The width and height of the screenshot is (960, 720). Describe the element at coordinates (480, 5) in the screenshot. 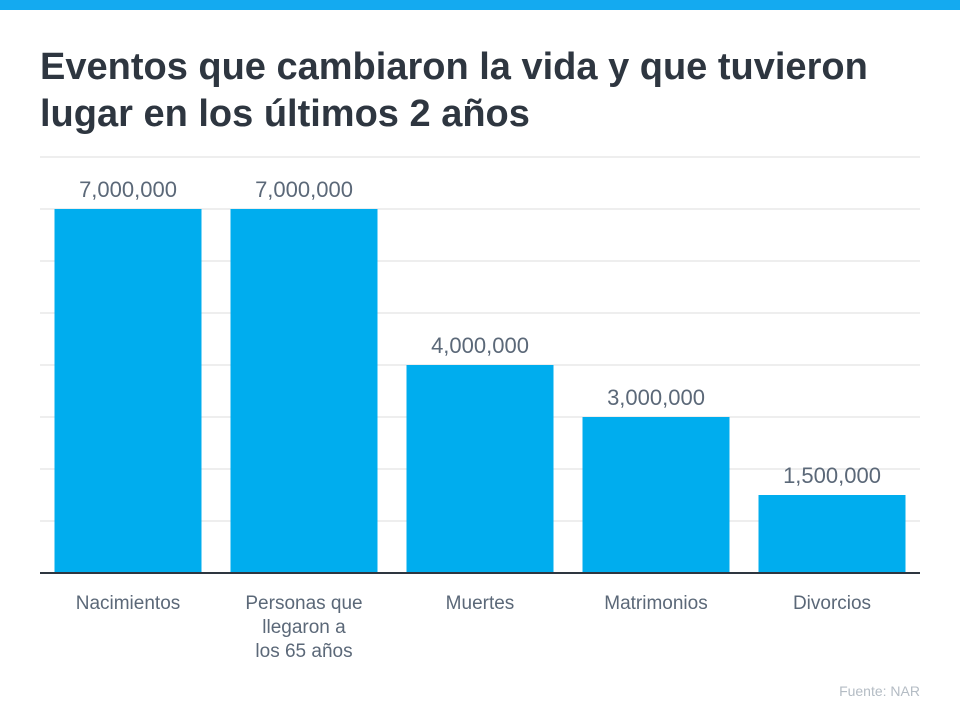

I see `top-accent-bar` at that location.